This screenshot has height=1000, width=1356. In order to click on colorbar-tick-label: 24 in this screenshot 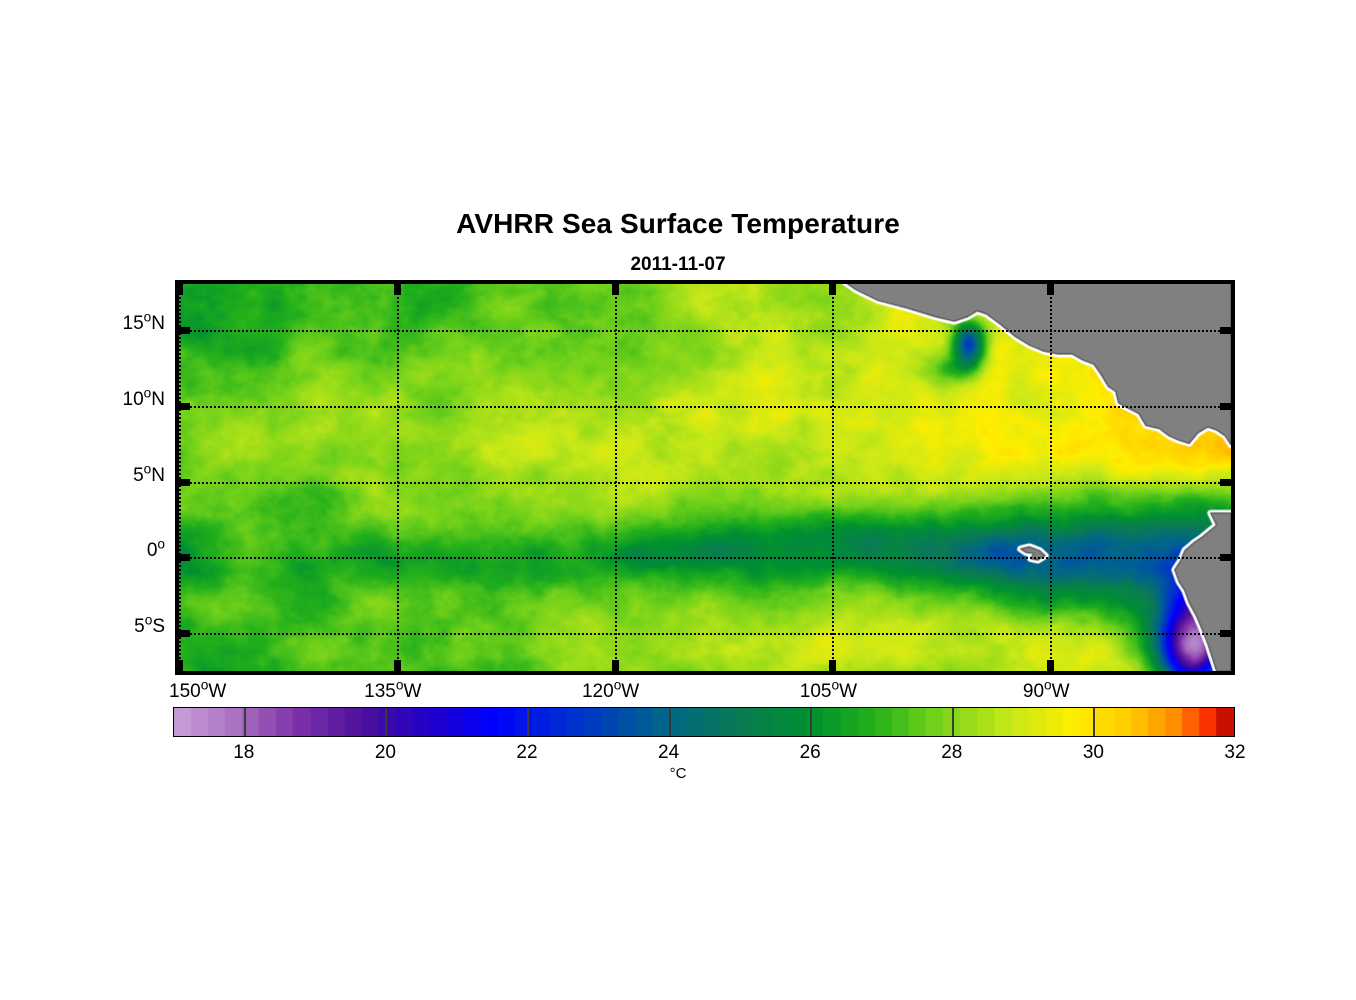, I will do `click(669, 752)`.